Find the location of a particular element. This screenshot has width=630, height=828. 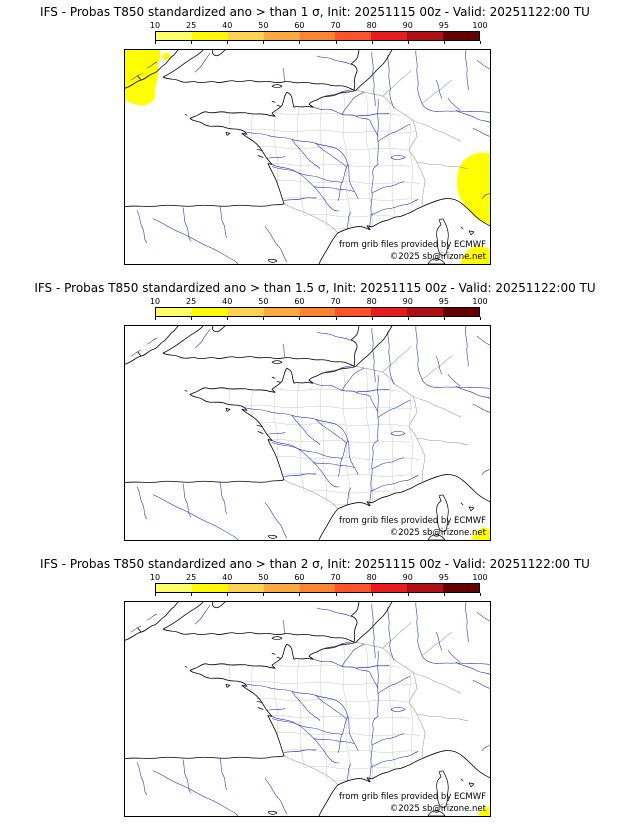

france-probability-map-1sigma is located at coordinates (307, 157).